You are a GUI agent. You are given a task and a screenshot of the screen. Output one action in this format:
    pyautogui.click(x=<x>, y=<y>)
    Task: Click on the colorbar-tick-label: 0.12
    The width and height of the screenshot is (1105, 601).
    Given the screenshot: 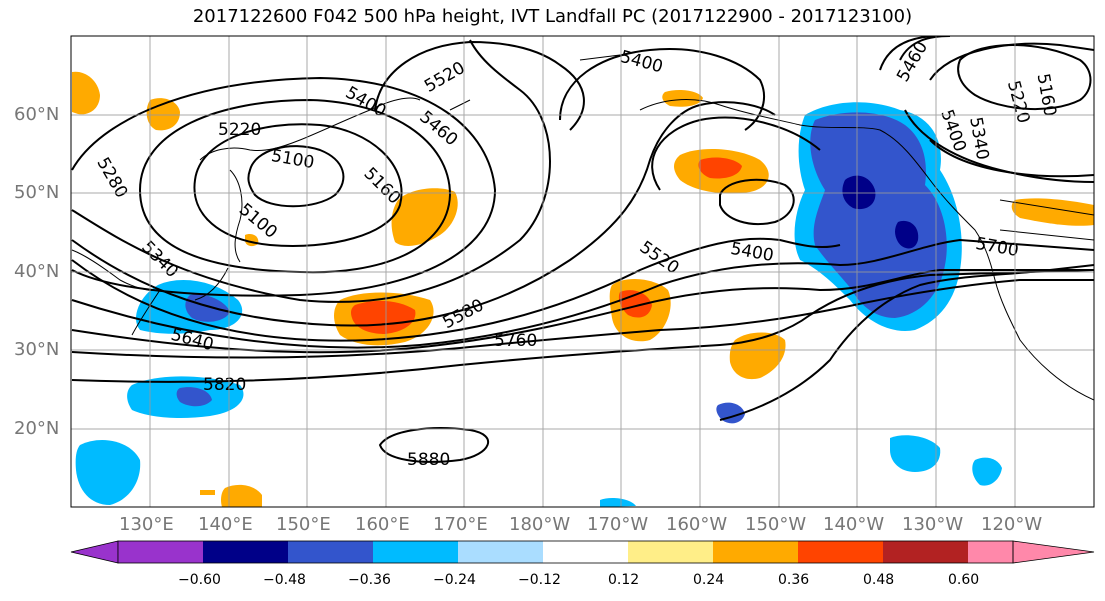 What is the action you would take?
    pyautogui.click(x=624, y=580)
    